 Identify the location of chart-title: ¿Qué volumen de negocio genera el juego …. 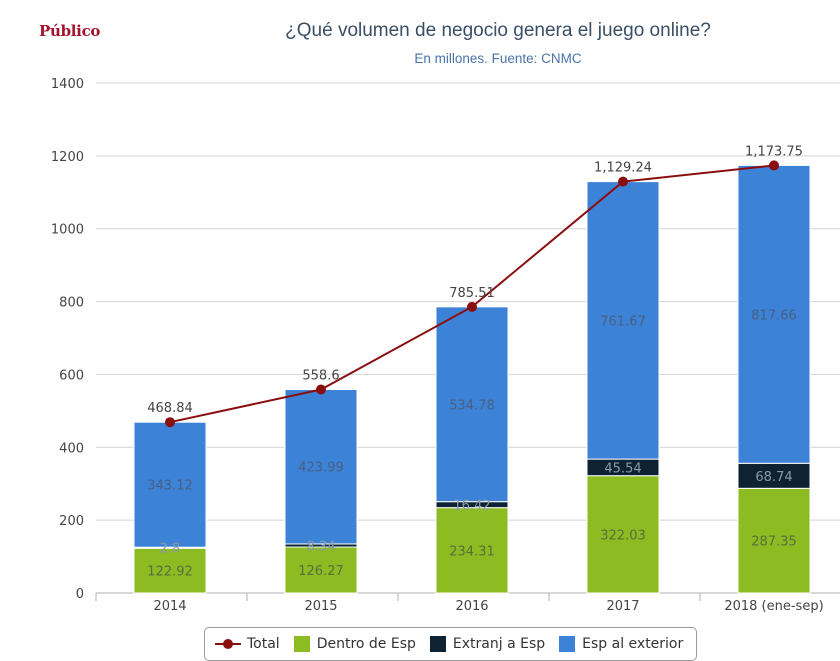
(498, 30).